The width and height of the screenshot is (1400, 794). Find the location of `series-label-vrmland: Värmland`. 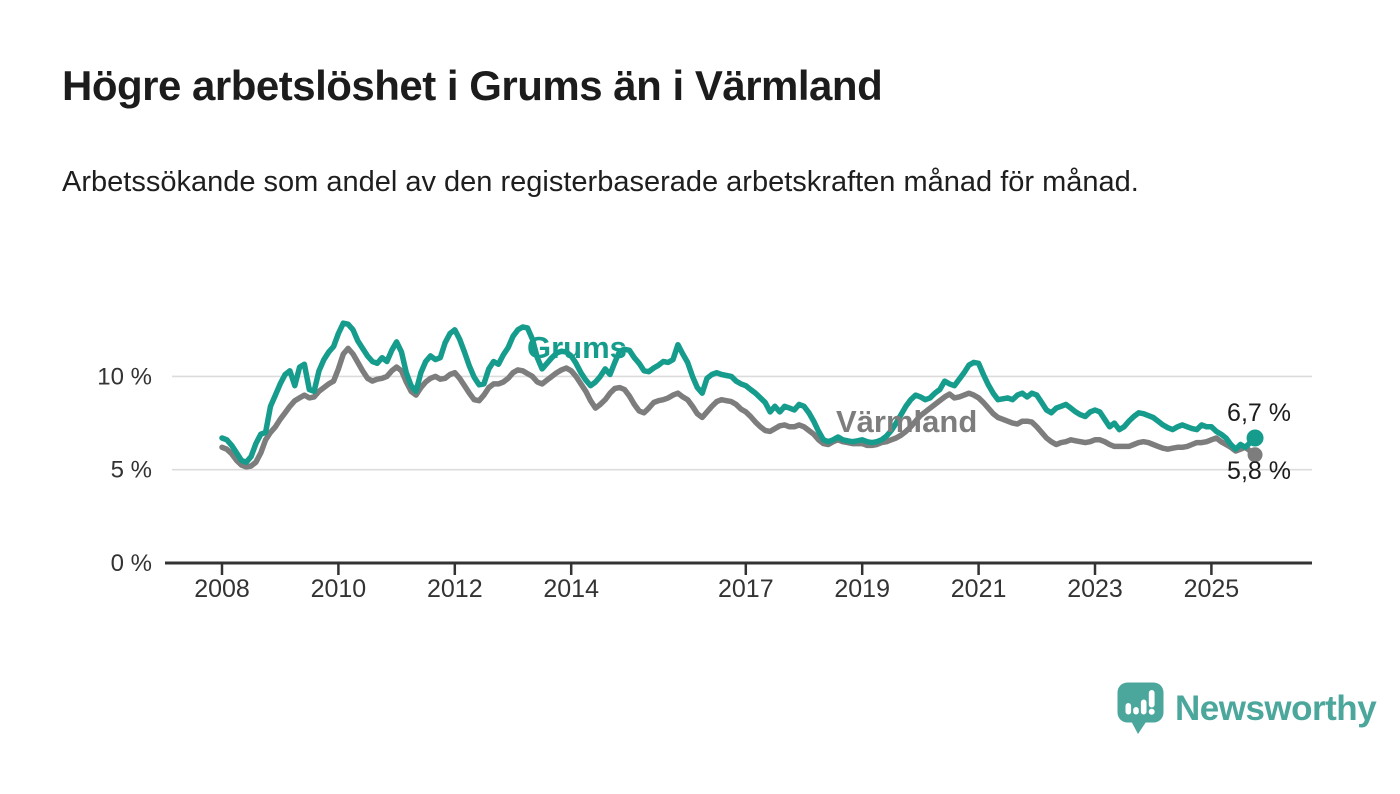

series-label-vrmland: Värmland is located at coordinates (906, 421).